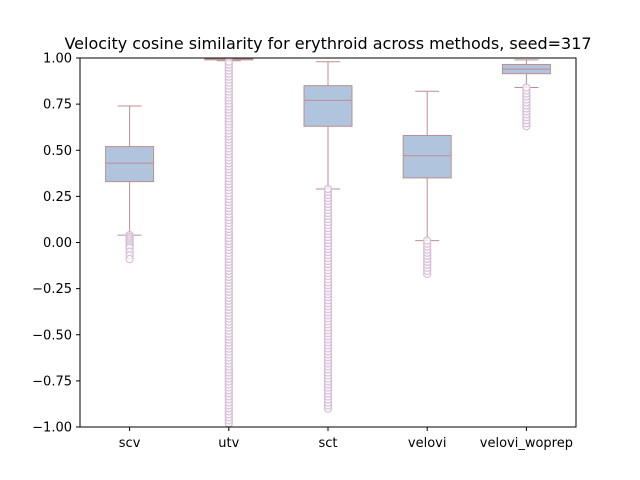 The height and width of the screenshot is (480, 640). What do you see at coordinates (52, 428) in the screenshot?
I see `y-tick-label: −1.00` at bounding box center [52, 428].